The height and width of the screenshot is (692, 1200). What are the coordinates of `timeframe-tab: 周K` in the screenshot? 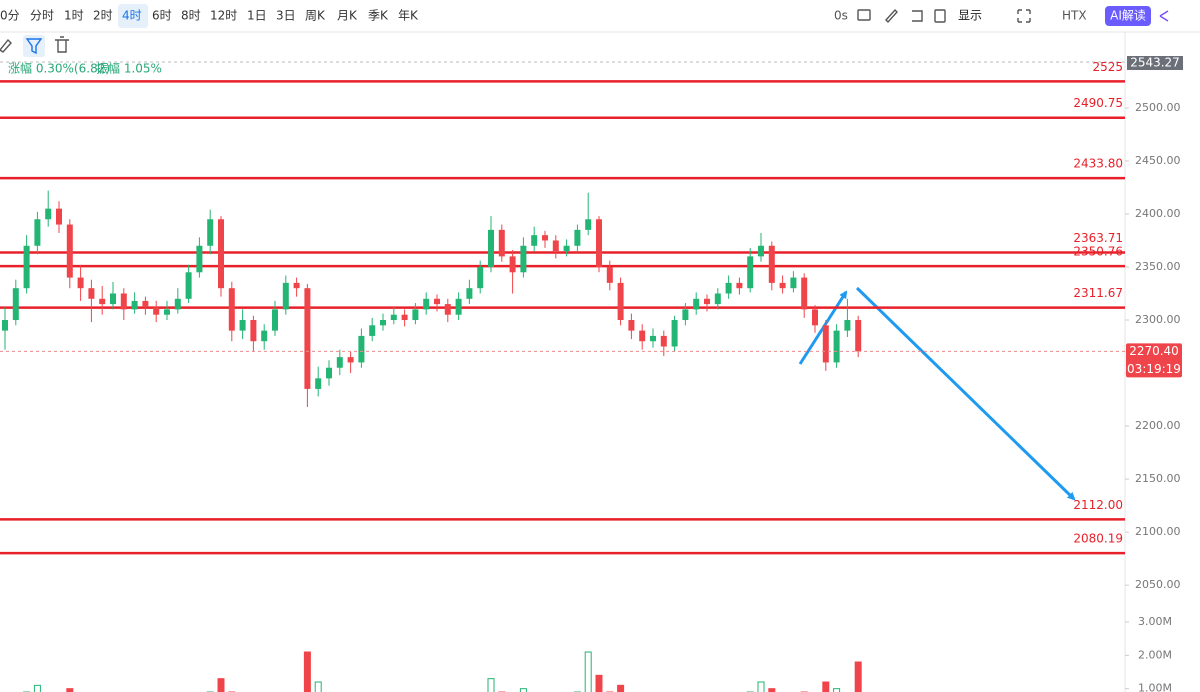 It's located at (315, 16).